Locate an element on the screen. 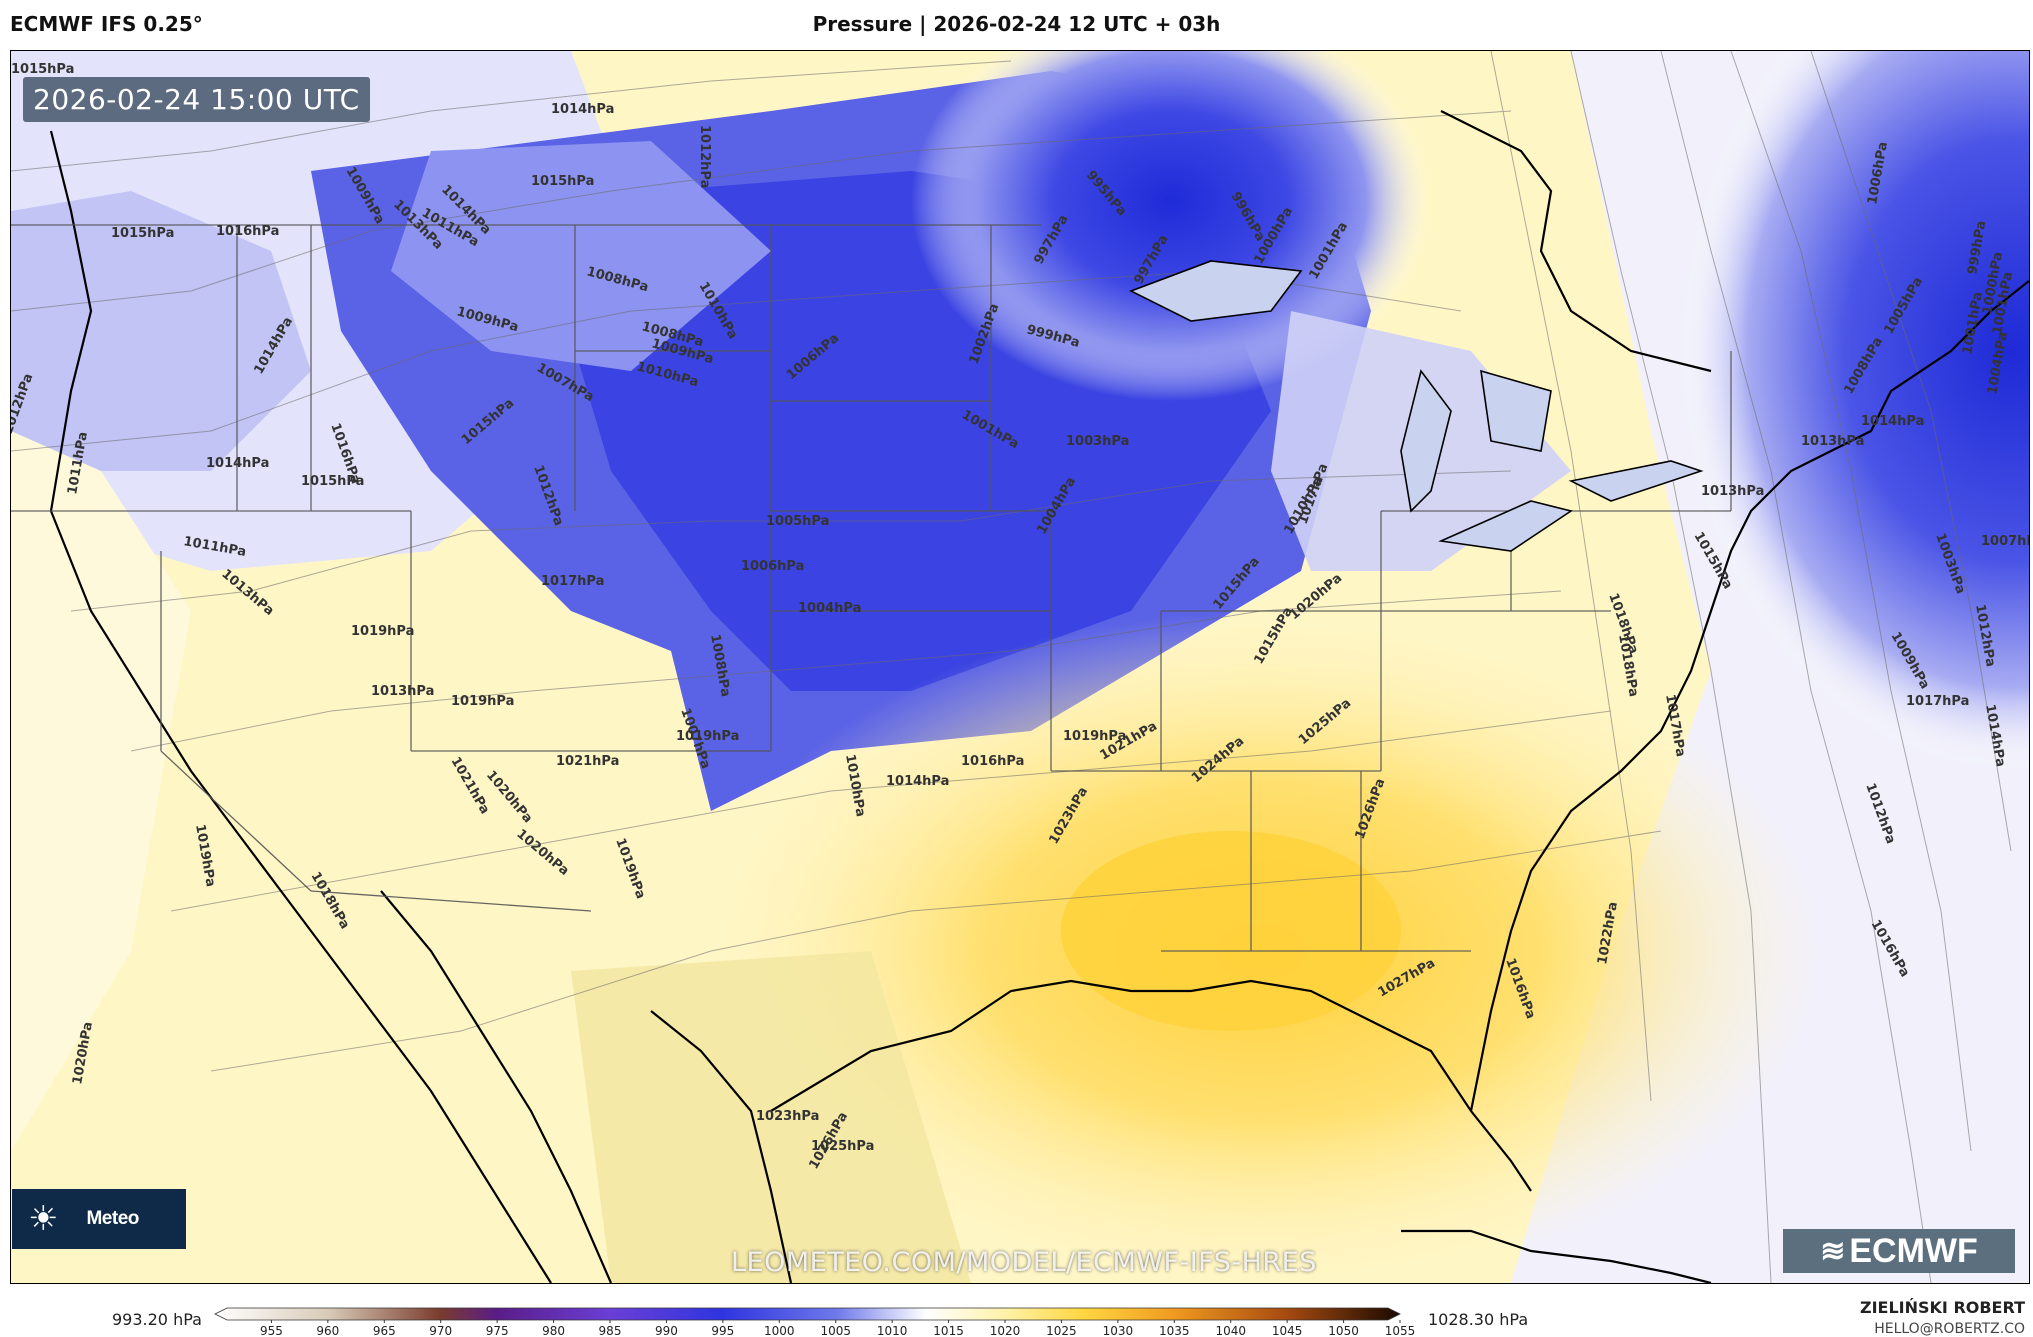 The width and height of the screenshot is (2033, 1337). colorbar-tick-label: 1055 is located at coordinates (1400, 1330).